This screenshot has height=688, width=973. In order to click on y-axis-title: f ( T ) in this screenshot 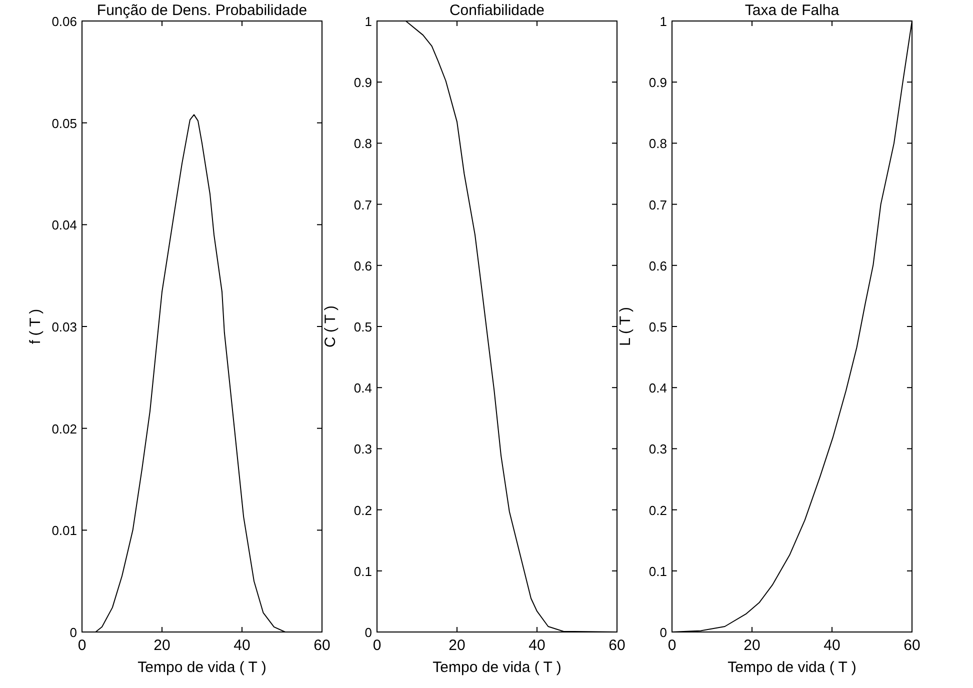, I will do `click(35, 326)`.